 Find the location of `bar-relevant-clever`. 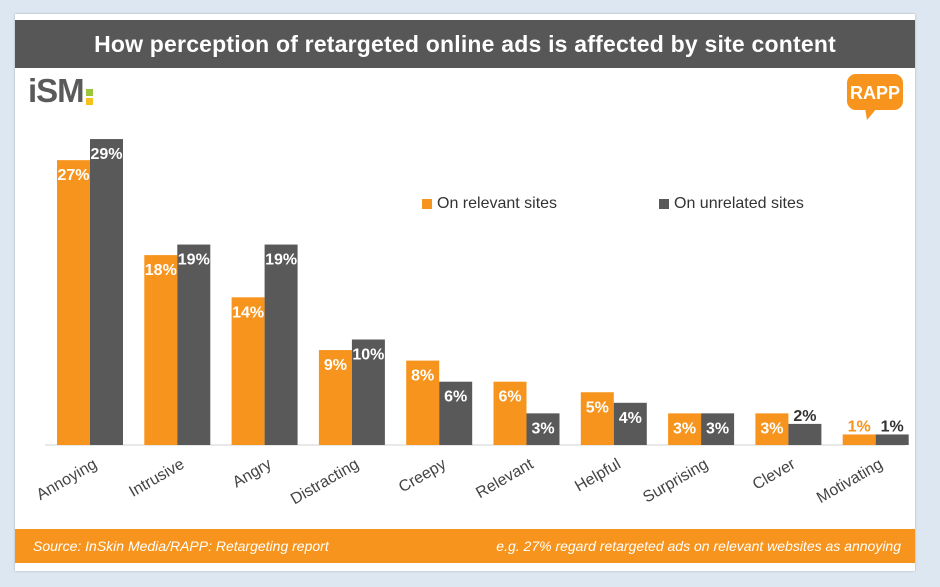

bar-relevant-clever is located at coordinates (772, 429).